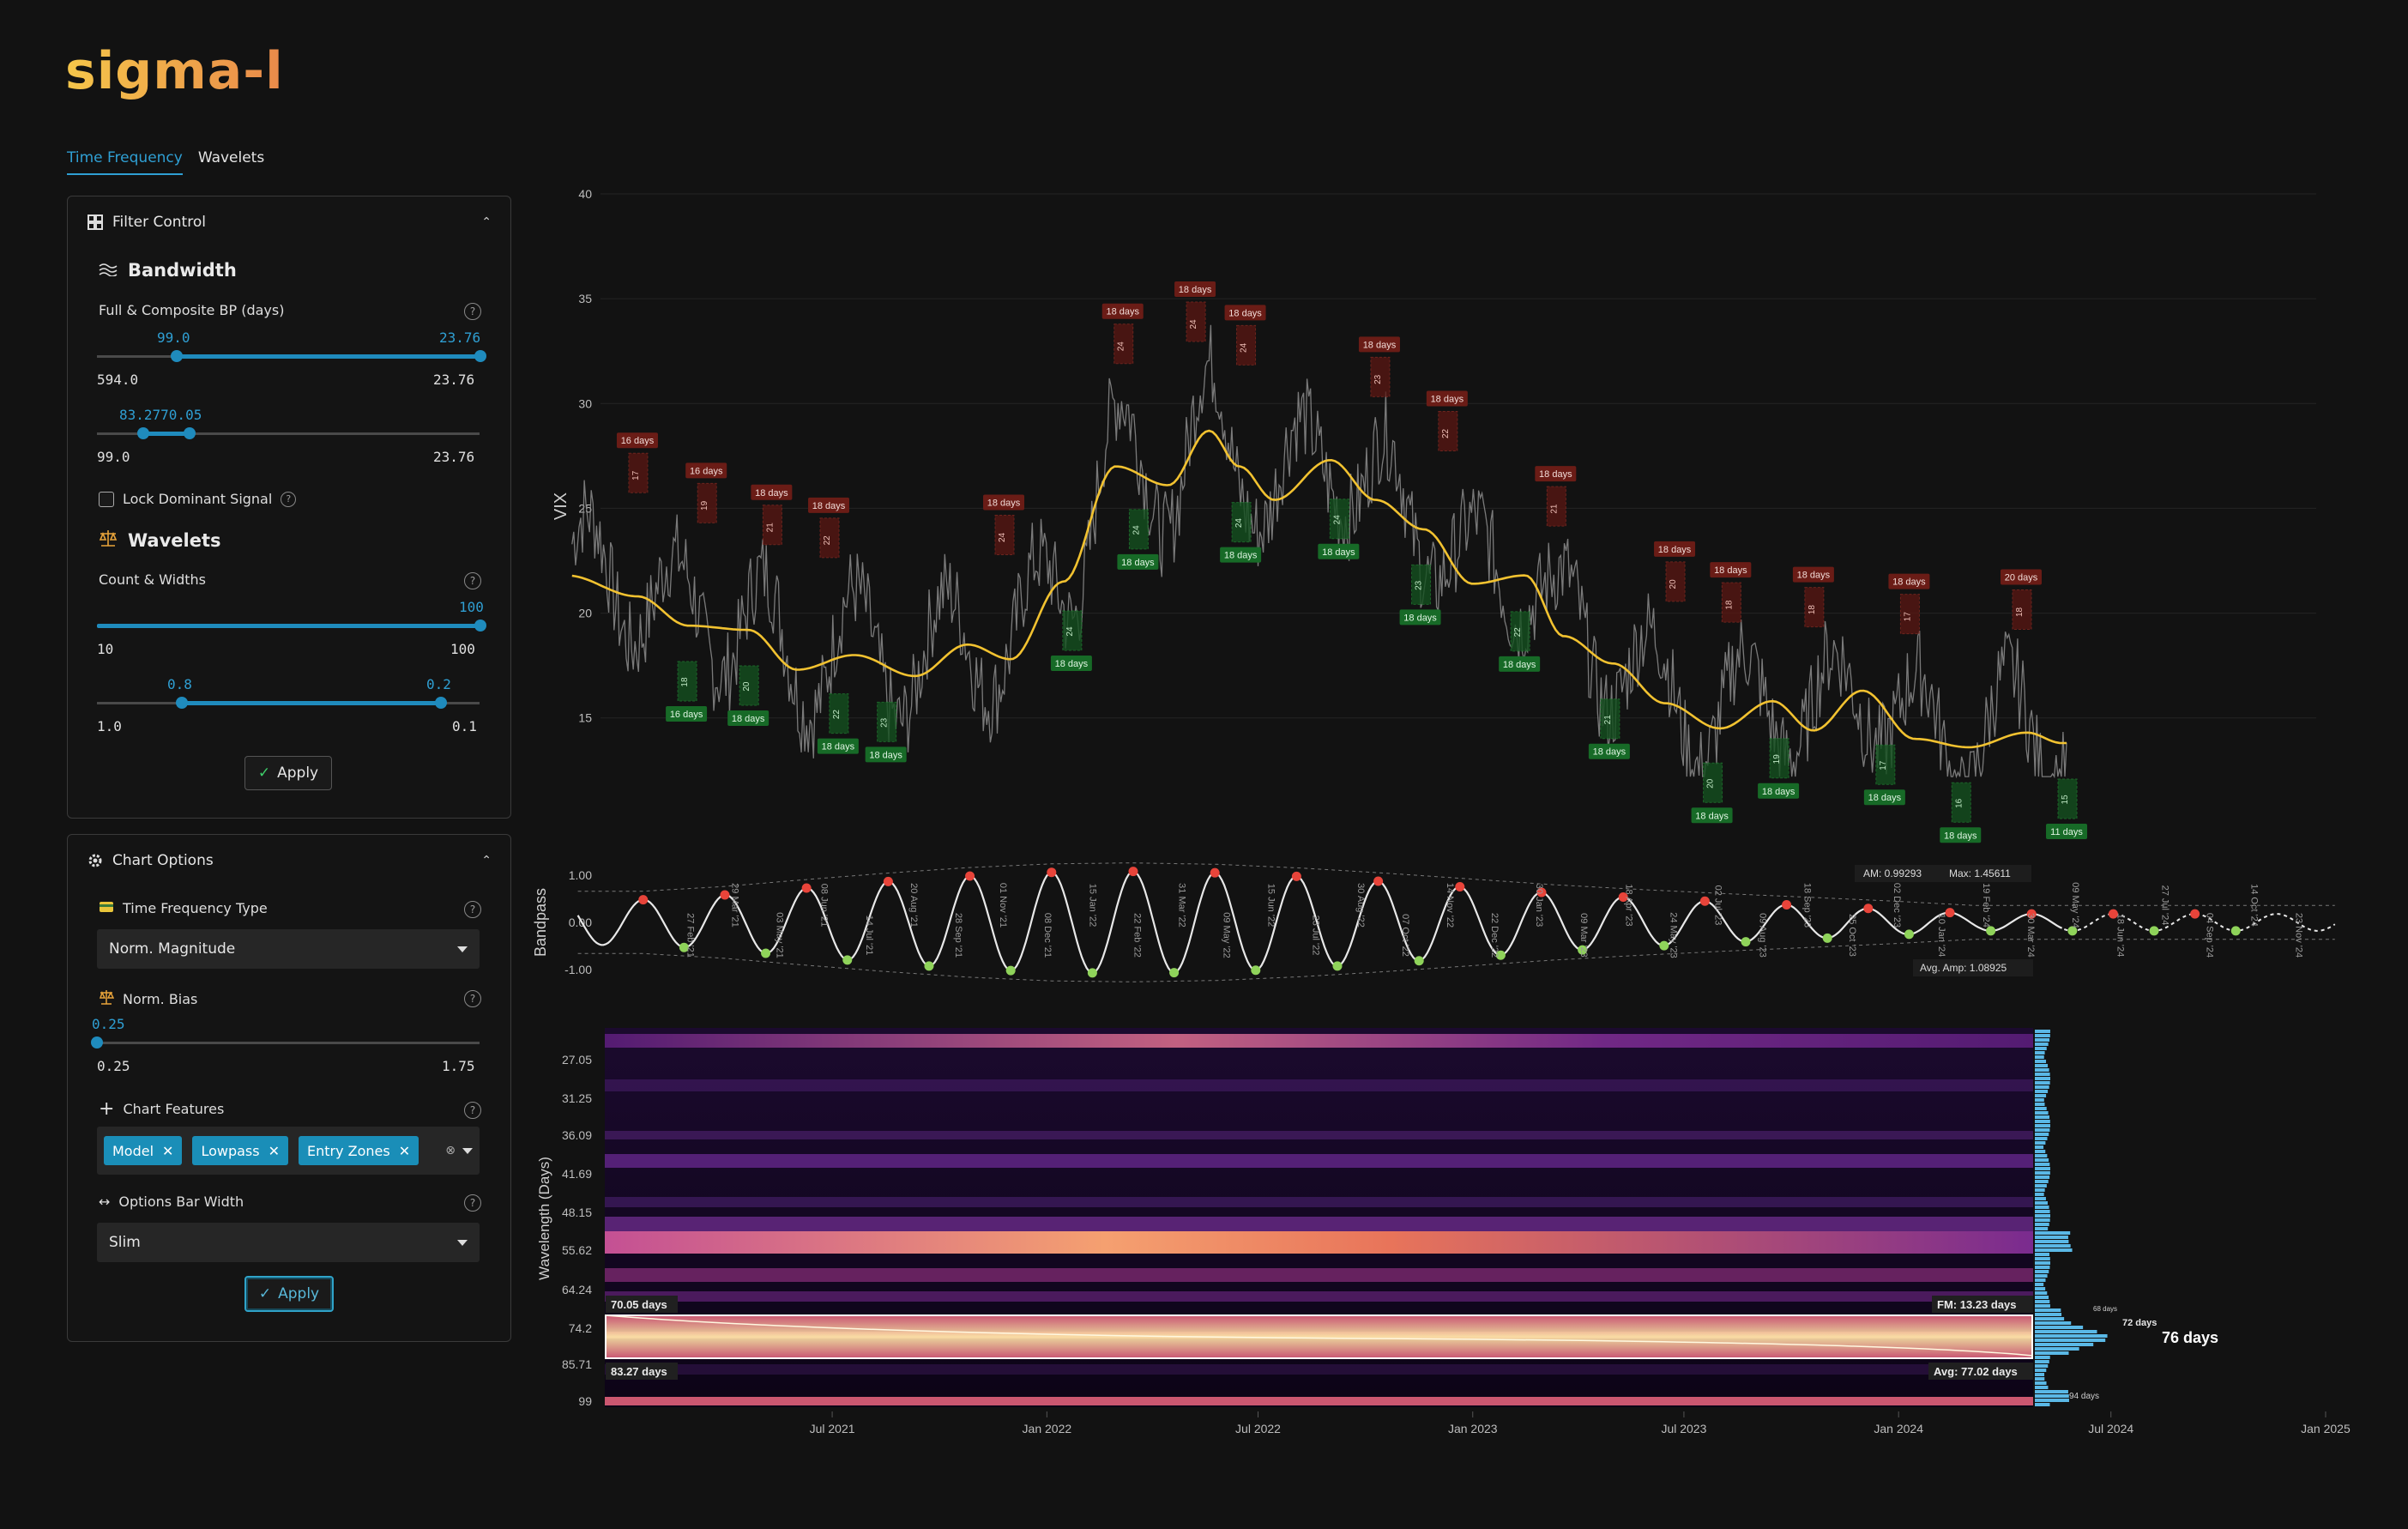  I want to click on wavelet-count-handle, so click(480, 625).